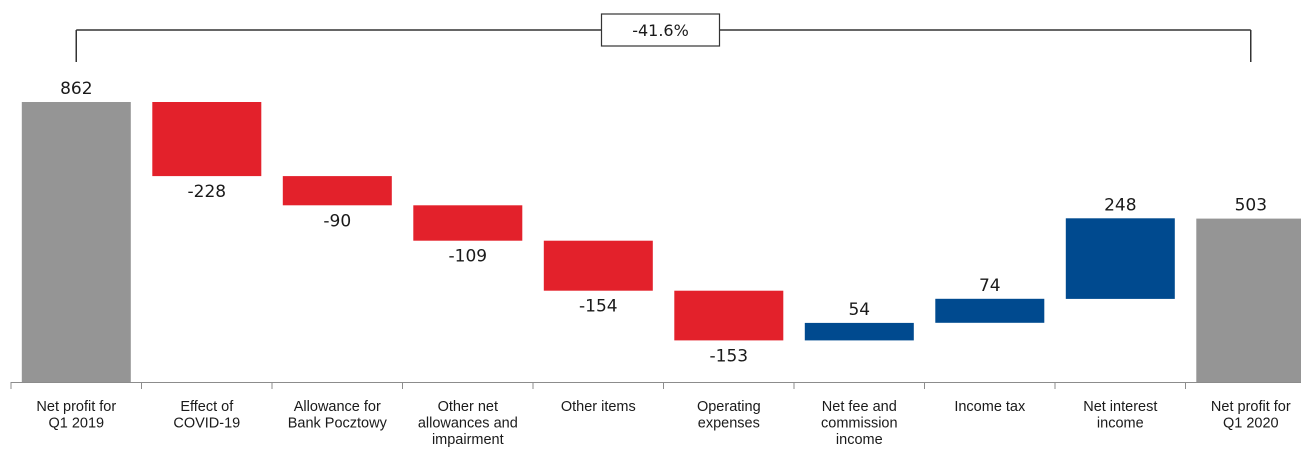 The image size is (1301, 454). What do you see at coordinates (859, 423) in the screenshot?
I see `category-label-6: Net fee and commission income` at bounding box center [859, 423].